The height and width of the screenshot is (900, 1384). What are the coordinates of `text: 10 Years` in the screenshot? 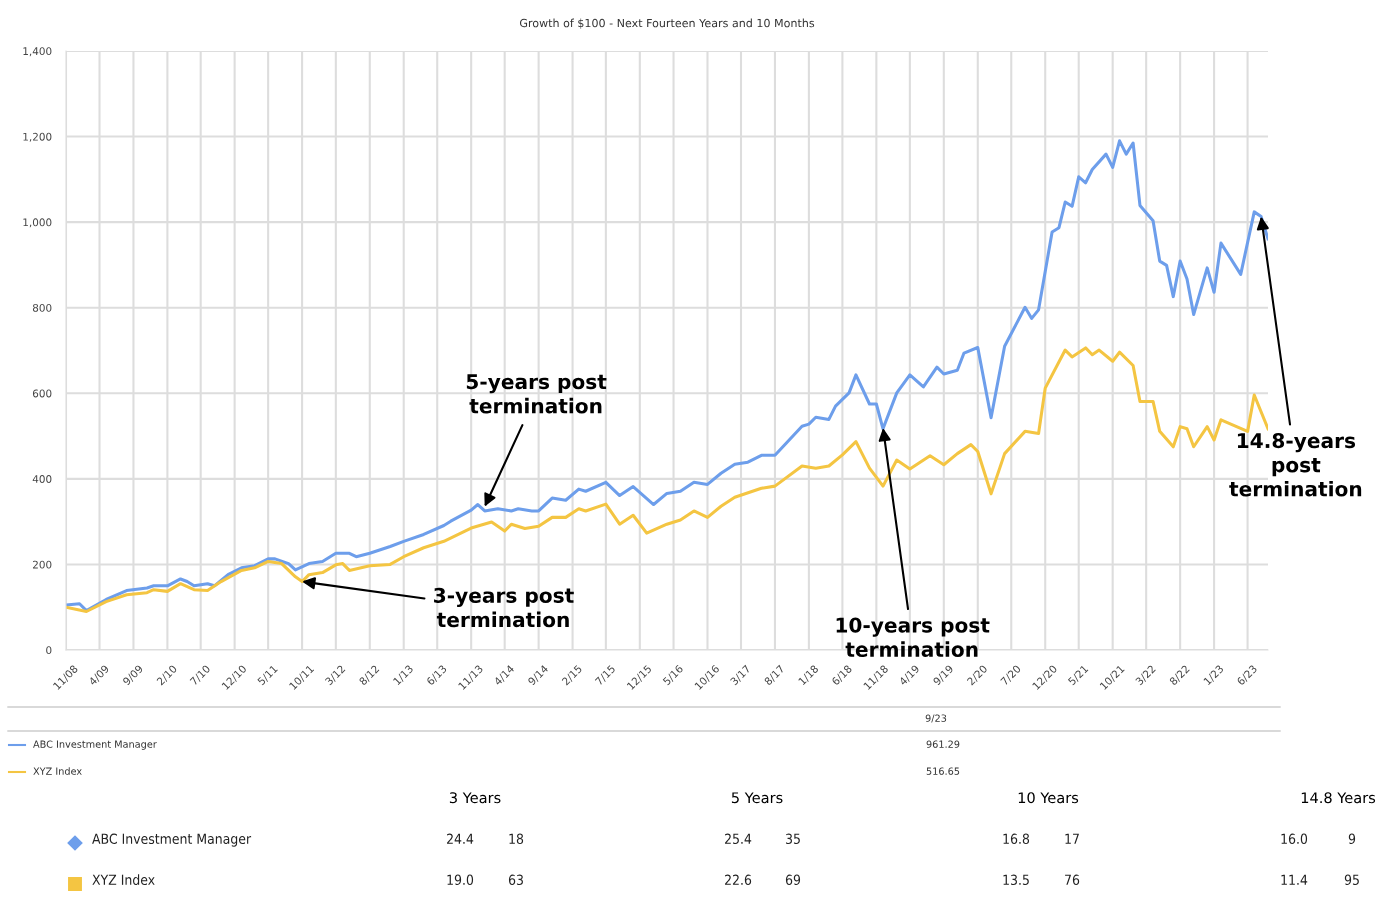 It's located at (1048, 798).